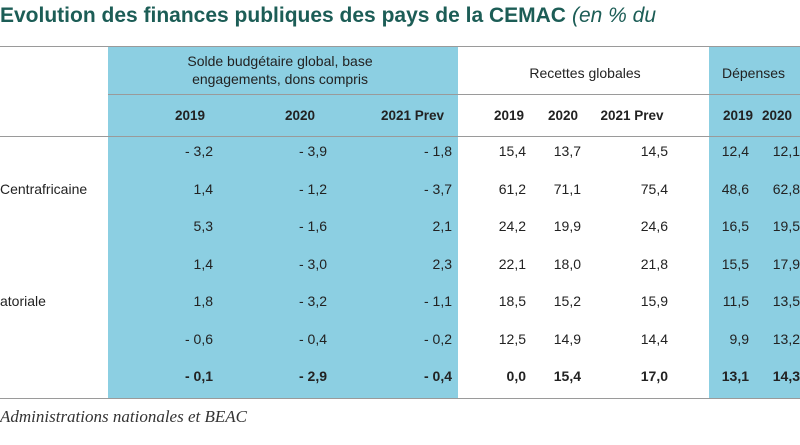 The image size is (800, 445). I want to click on year-solde-2019: 2019, so click(190, 115).